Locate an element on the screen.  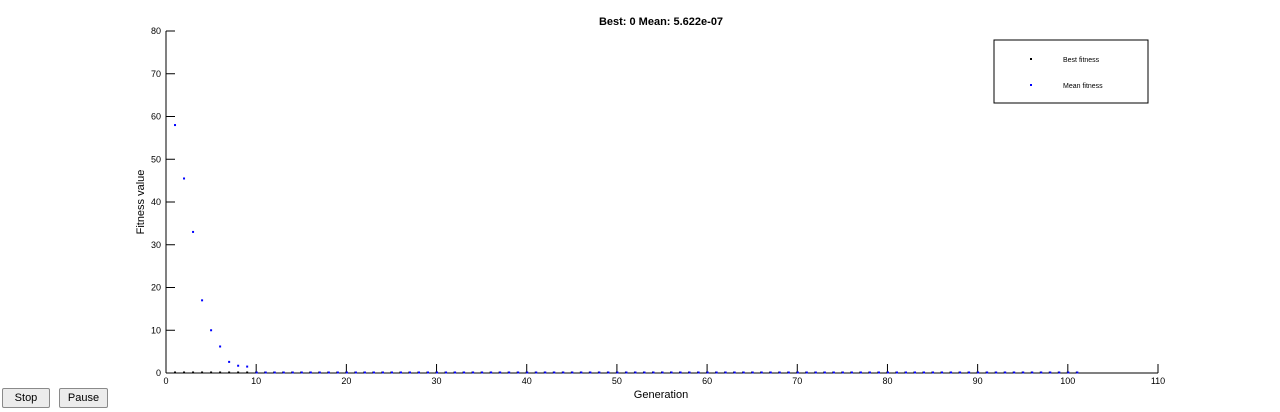
x-tick-label: 110 is located at coordinates (1158, 381).